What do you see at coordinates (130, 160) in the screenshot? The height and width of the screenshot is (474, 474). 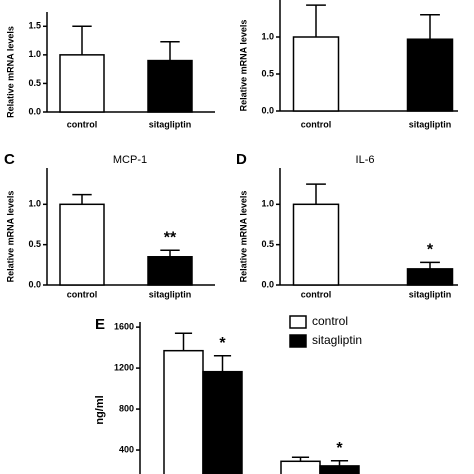 I see `chart-title: MCP-1` at bounding box center [130, 160].